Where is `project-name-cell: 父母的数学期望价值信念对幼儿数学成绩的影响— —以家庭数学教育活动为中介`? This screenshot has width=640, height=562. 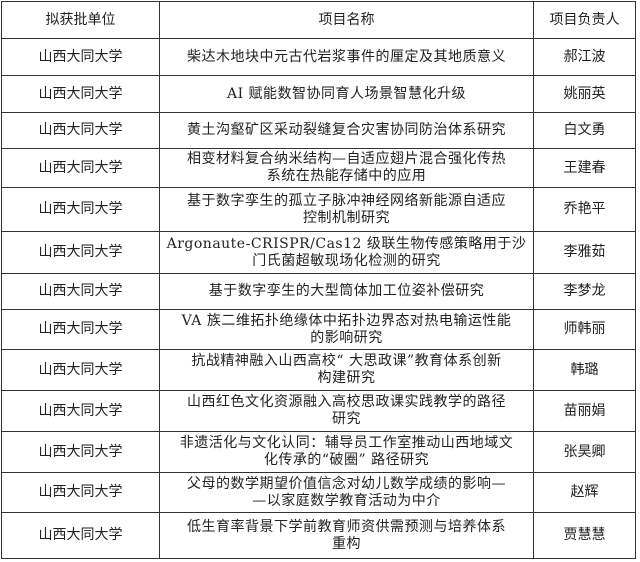
project-name-cell: 父母的数学期望价值信念对幼儿数学成绩的影响— —以家庭数学教育活动为中介 is located at coordinates (346, 492).